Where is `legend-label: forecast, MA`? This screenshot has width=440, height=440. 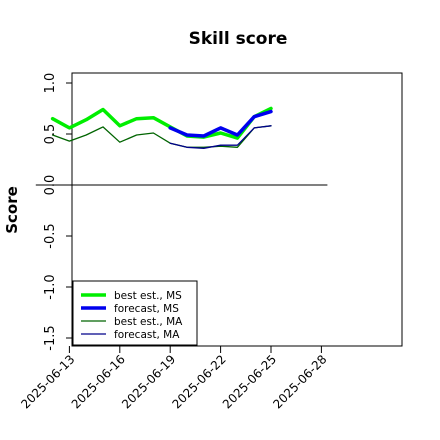
legend-label: forecast, MA is located at coordinates (147, 335).